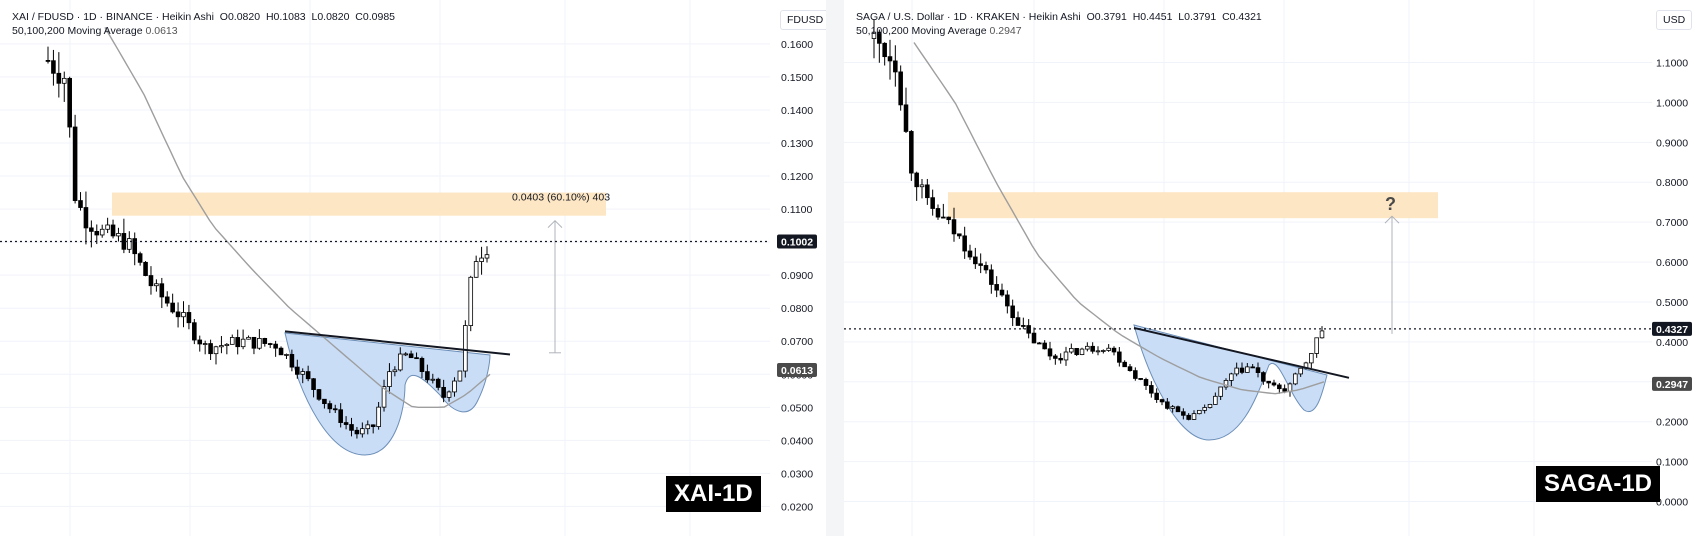 This screenshot has width=1700, height=536. What do you see at coordinates (1392, 219) in the screenshot?
I see `saga-measure-arrowhead` at bounding box center [1392, 219].